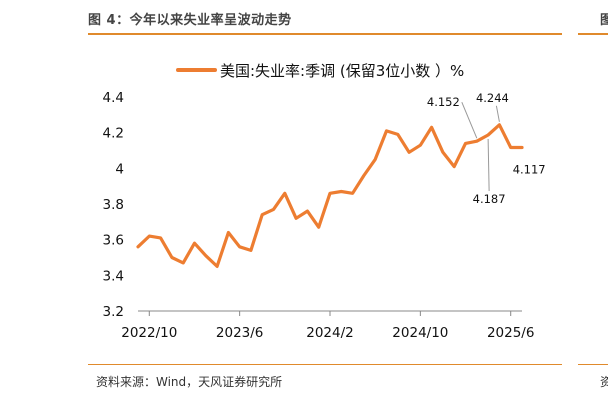 This screenshot has width=608, height=400. What do you see at coordinates (604, 382) in the screenshot?
I see `adjacent-source-fragment: 资` at bounding box center [604, 382].